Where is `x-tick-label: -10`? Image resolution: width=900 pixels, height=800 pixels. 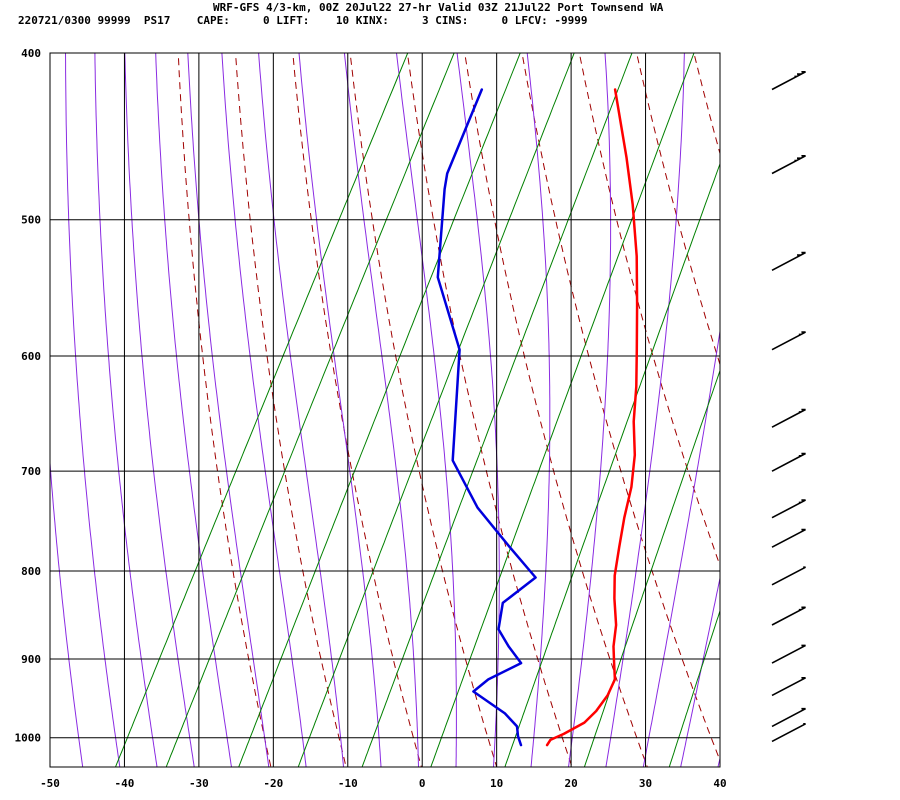
x-tick-label: -10 is located at coordinates (348, 783).